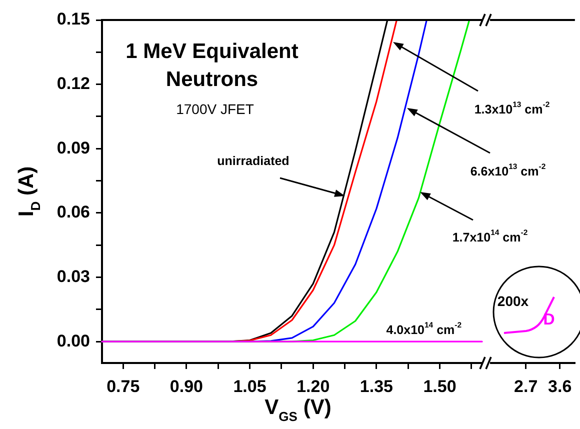 The height and width of the screenshot is (429, 580). What do you see at coordinates (73, 19) in the screenshot?
I see `y-tick-label: 0.15` at bounding box center [73, 19].